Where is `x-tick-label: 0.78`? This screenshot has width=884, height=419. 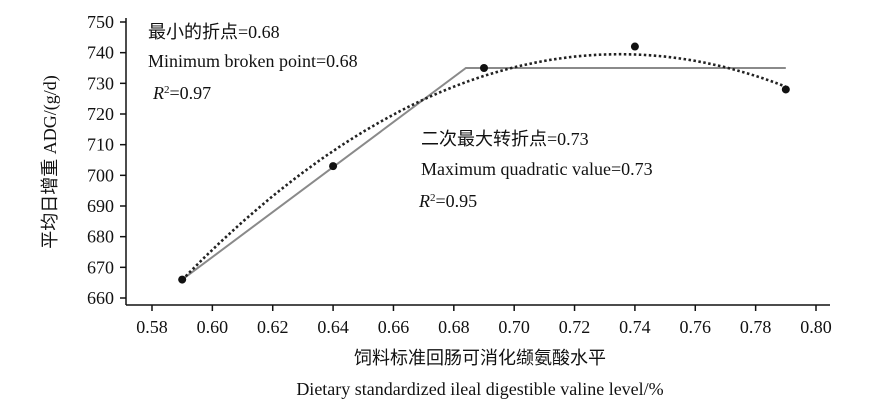 x-tick-label: 0.78 is located at coordinates (756, 327).